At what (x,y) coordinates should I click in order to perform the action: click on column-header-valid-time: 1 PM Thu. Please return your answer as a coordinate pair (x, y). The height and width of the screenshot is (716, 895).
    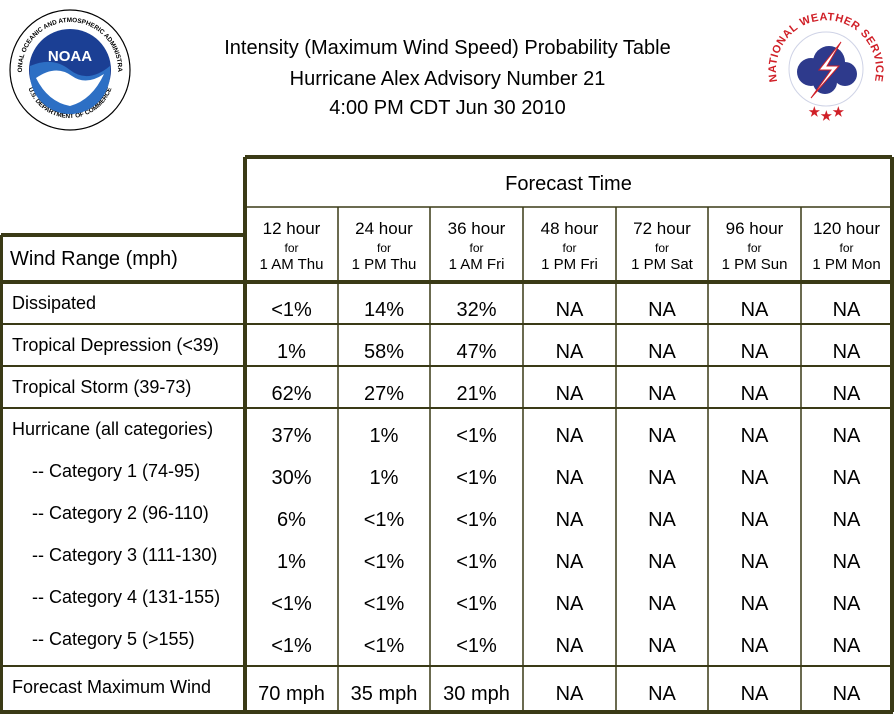
    Looking at the image, I should click on (384, 264).